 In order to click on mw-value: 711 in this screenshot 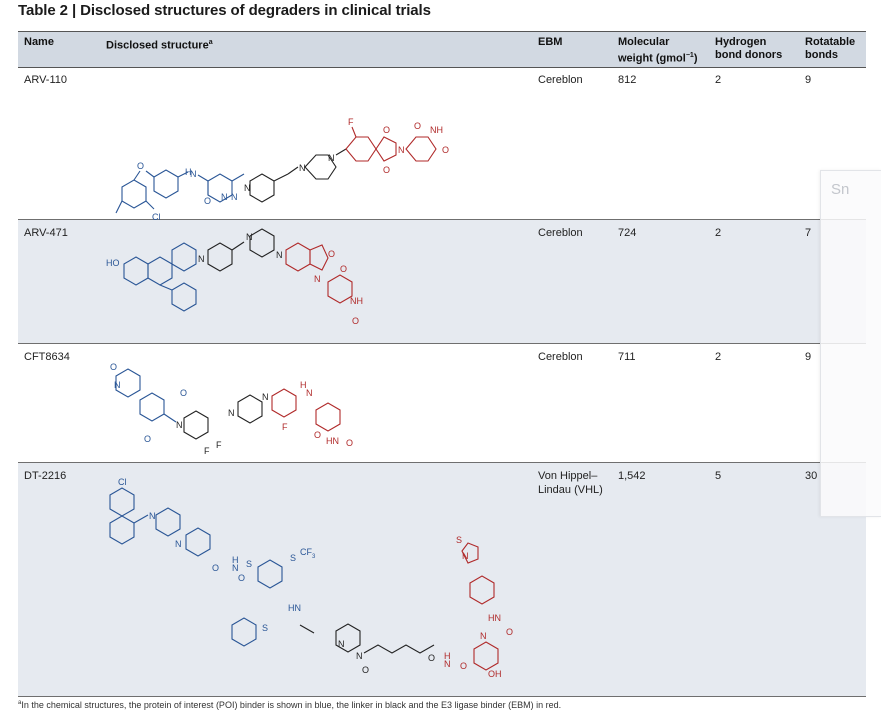, I will do `click(627, 357)`.